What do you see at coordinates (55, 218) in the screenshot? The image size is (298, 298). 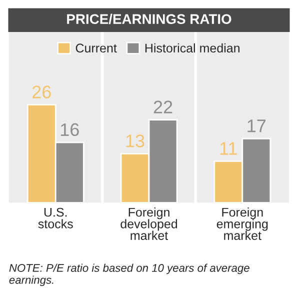 I see `x-tick-label: U.S. stocks` at bounding box center [55, 218].